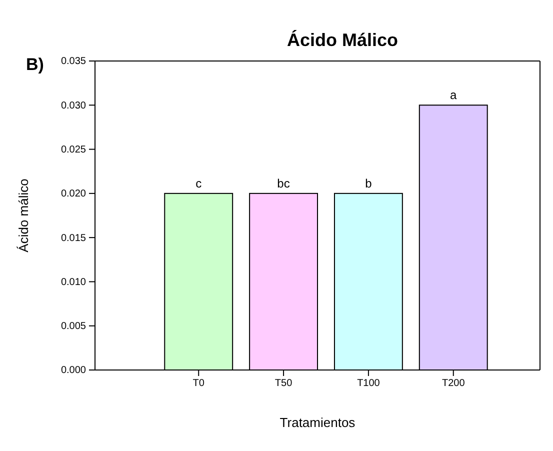 This screenshot has height=451, width=553. I want to click on chart-title: Ácido Málico, so click(342, 40).